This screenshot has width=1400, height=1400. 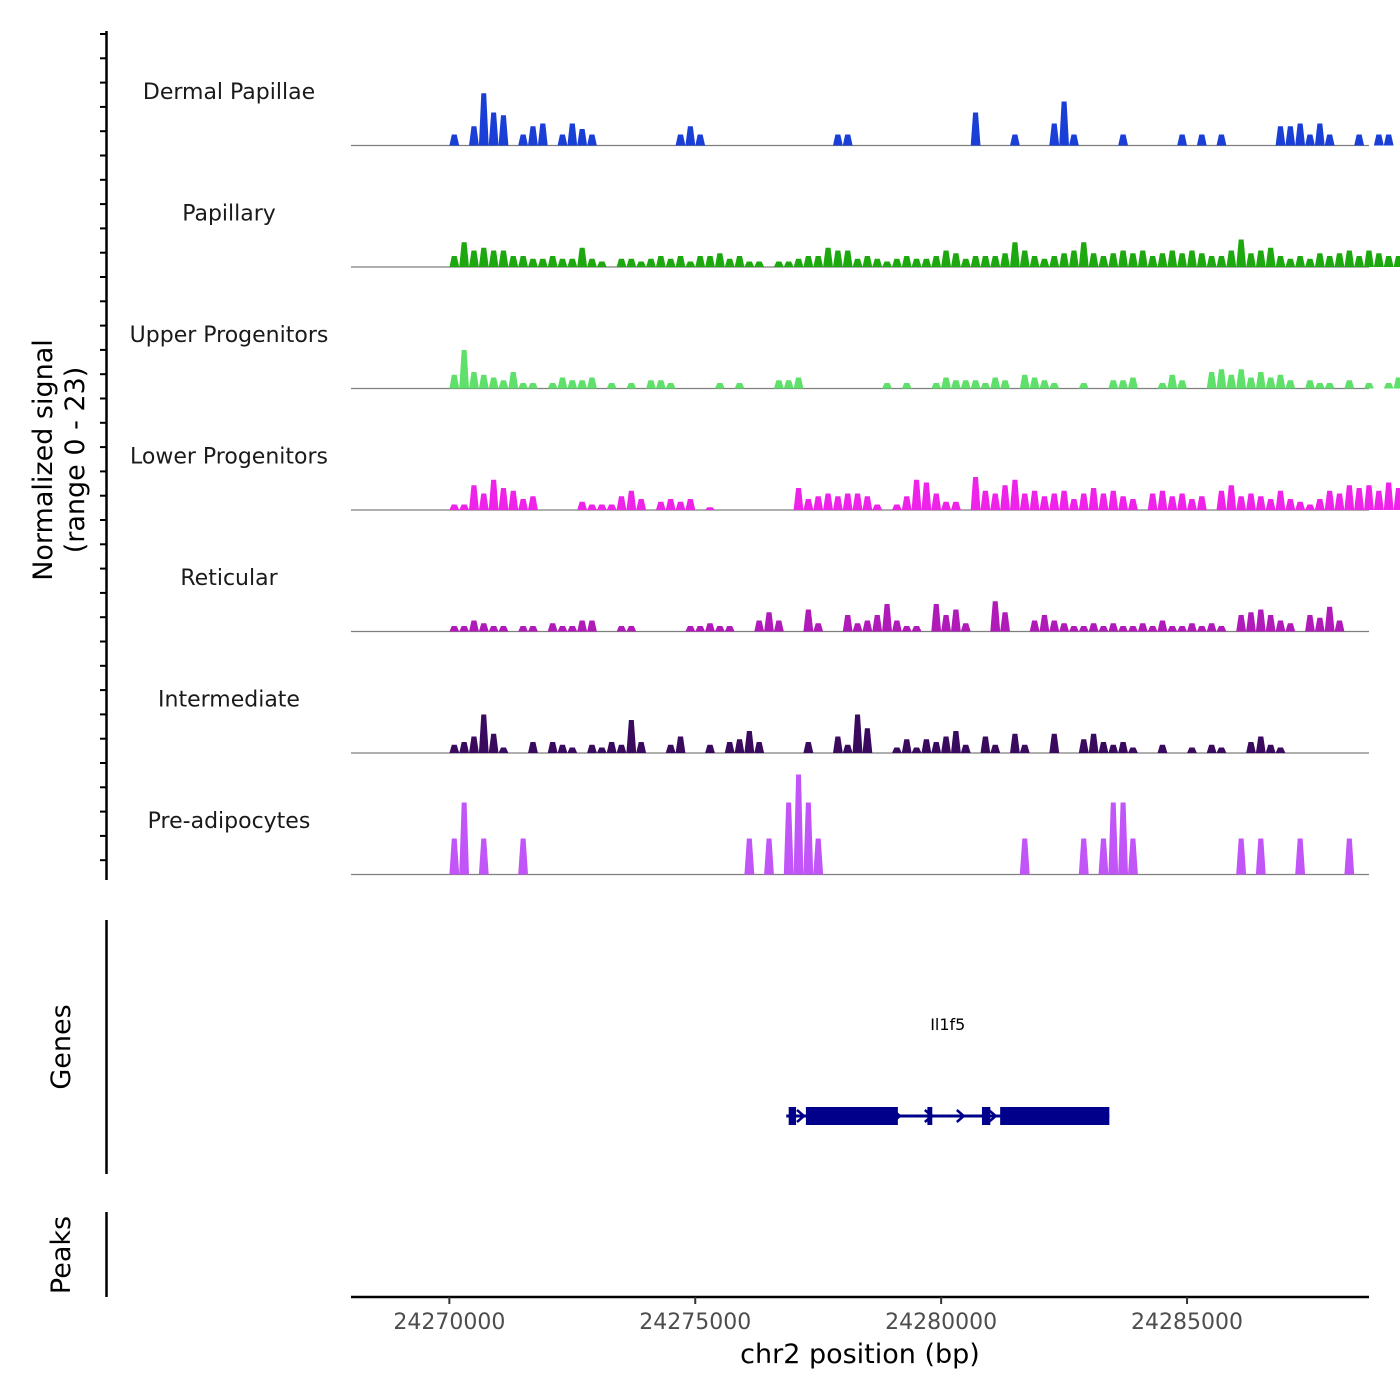 What do you see at coordinates (860, 1354) in the screenshot?
I see `x-axis-title: chr2 position (bp)` at bounding box center [860, 1354].